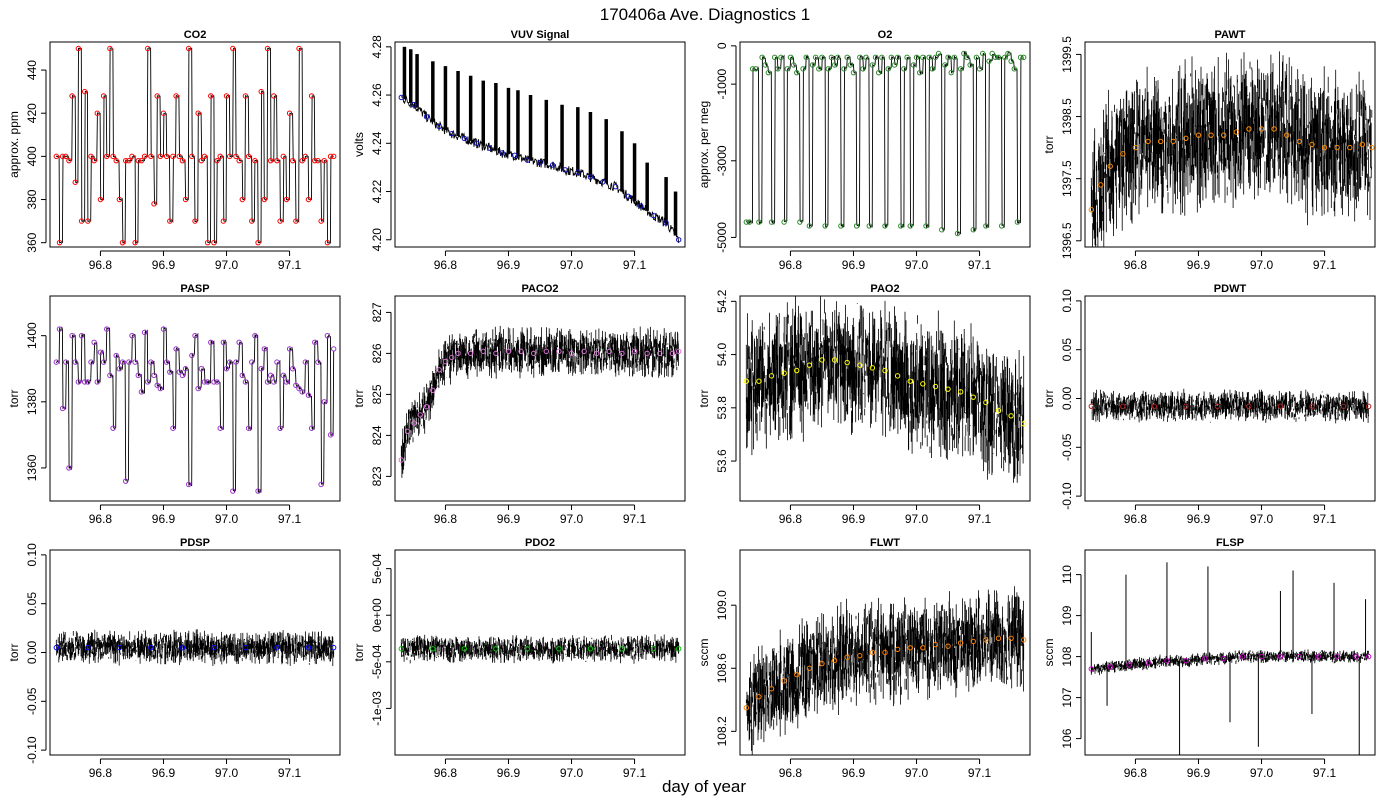 The height and width of the screenshot is (800, 1400). Describe the element at coordinates (32, 70) in the screenshot. I see `y-tick-label: 440` at that location.